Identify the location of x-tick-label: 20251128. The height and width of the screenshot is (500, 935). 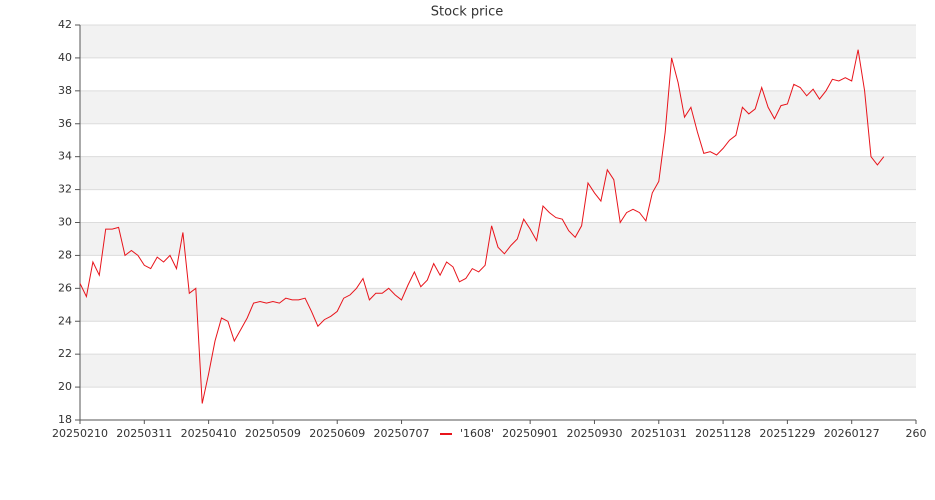
(723, 433).